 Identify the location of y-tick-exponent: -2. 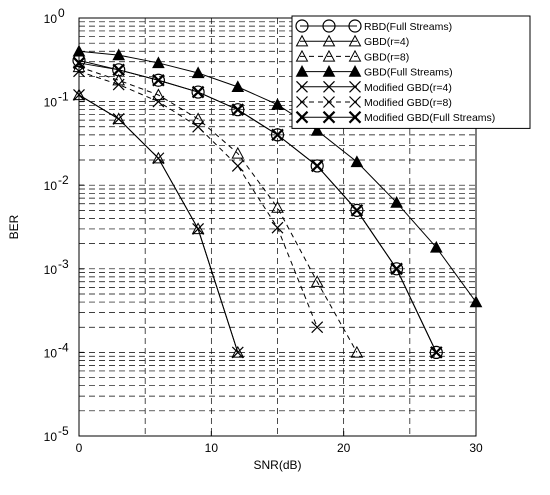
(63, 180).